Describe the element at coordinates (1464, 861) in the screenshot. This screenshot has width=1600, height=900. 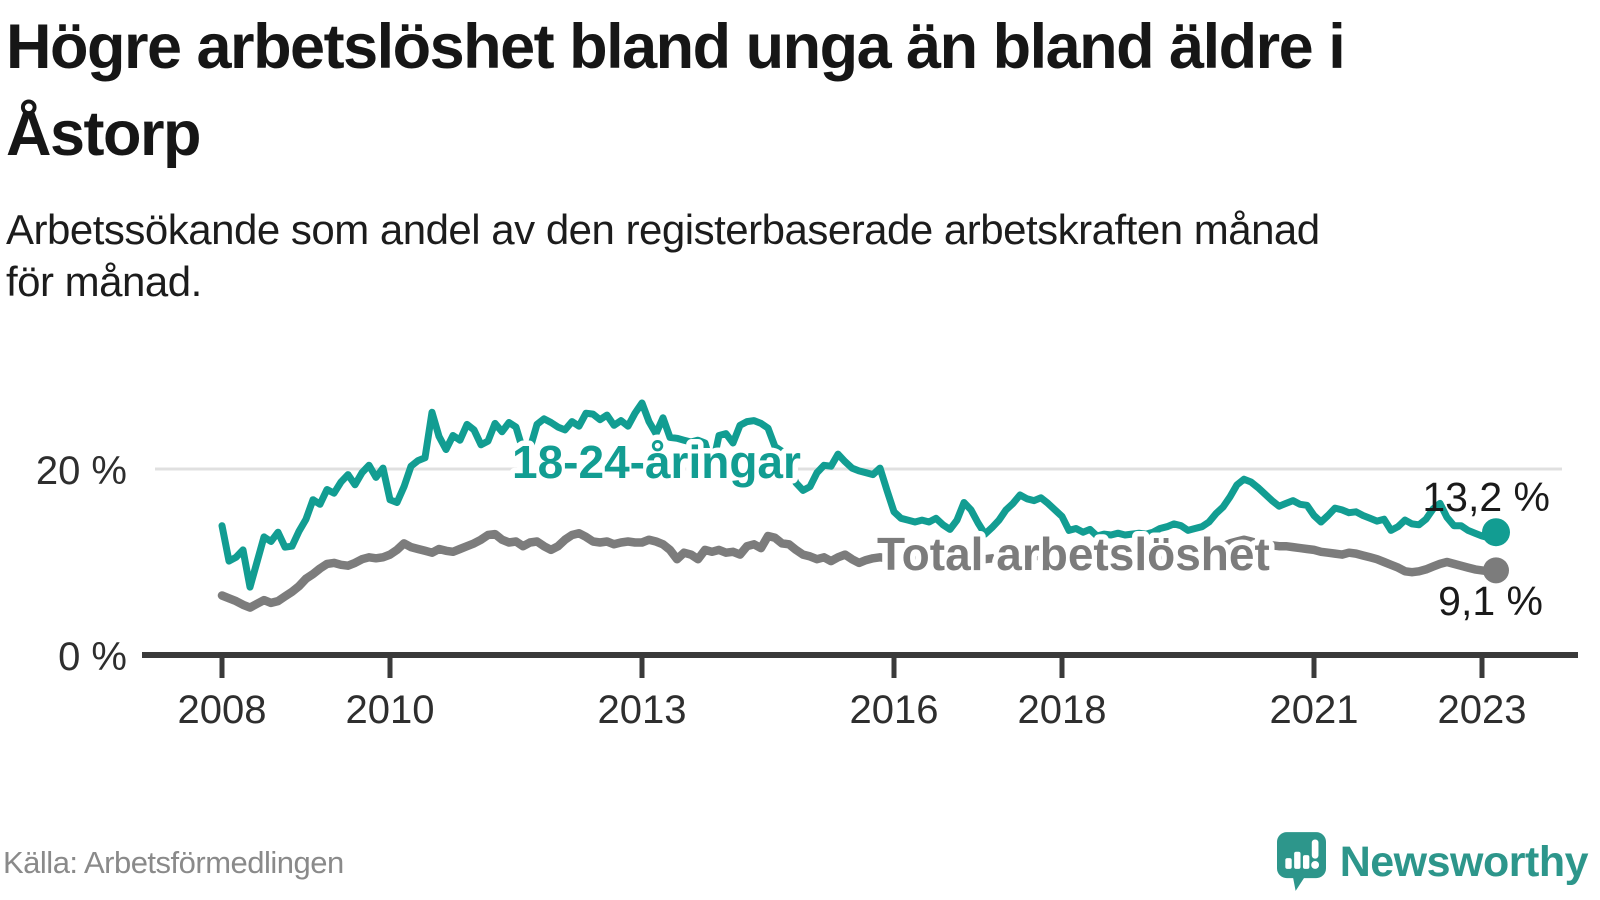
I see `newsworthy-wordmark: Newsworthy` at that location.